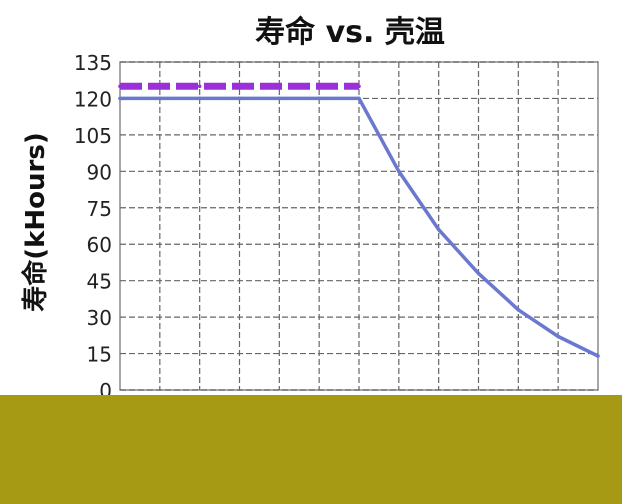 This screenshot has width=622, height=504. I want to click on chart-title: 寿命 vs. 壳温, so click(350, 32).